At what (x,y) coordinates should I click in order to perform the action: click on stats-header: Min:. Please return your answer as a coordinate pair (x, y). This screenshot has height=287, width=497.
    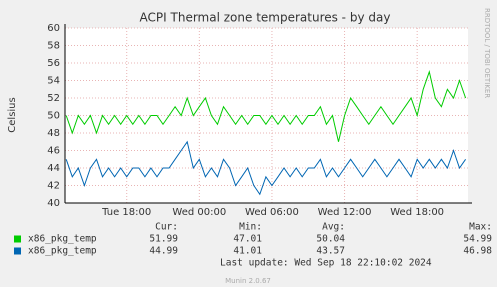
    Looking at the image, I should click on (250, 227).